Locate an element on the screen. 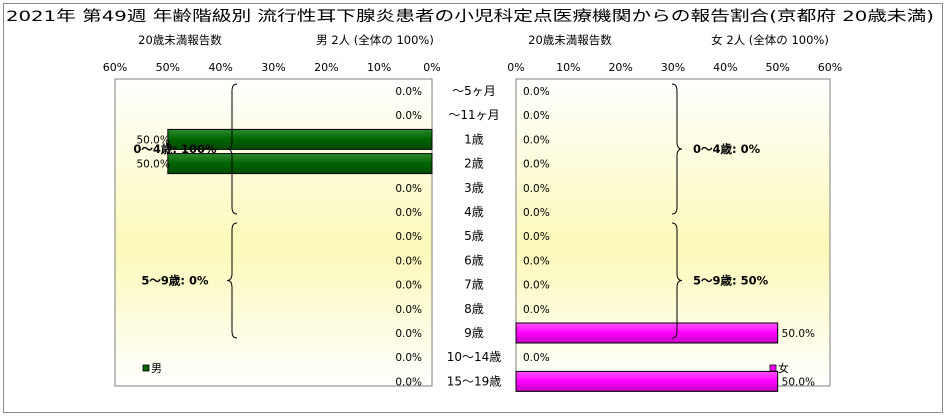  male-axis-tick-label: 30% is located at coordinates (273, 67).